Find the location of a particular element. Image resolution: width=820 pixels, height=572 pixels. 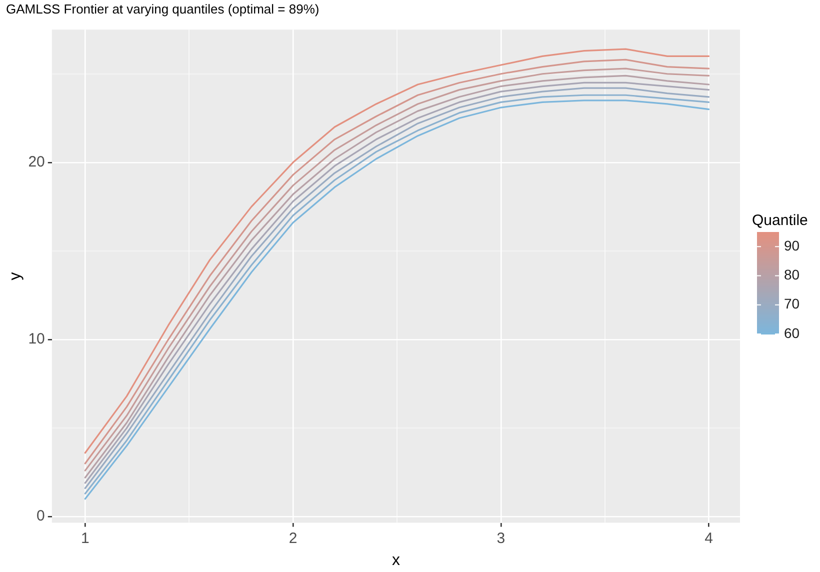

x-axis-title: x is located at coordinates (396, 560).